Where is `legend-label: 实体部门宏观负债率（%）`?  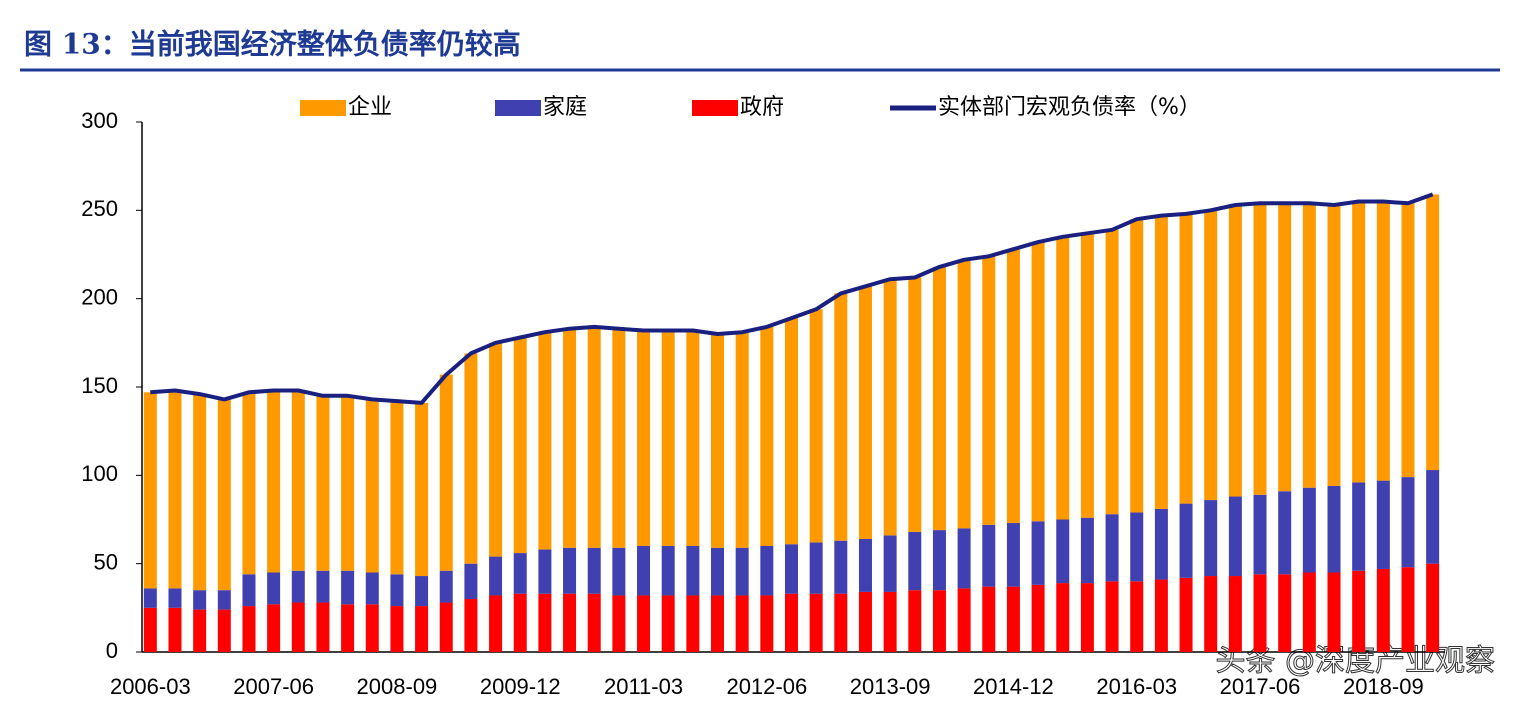
legend-label: 实体部门宏观负债率（%） is located at coordinates (1069, 107).